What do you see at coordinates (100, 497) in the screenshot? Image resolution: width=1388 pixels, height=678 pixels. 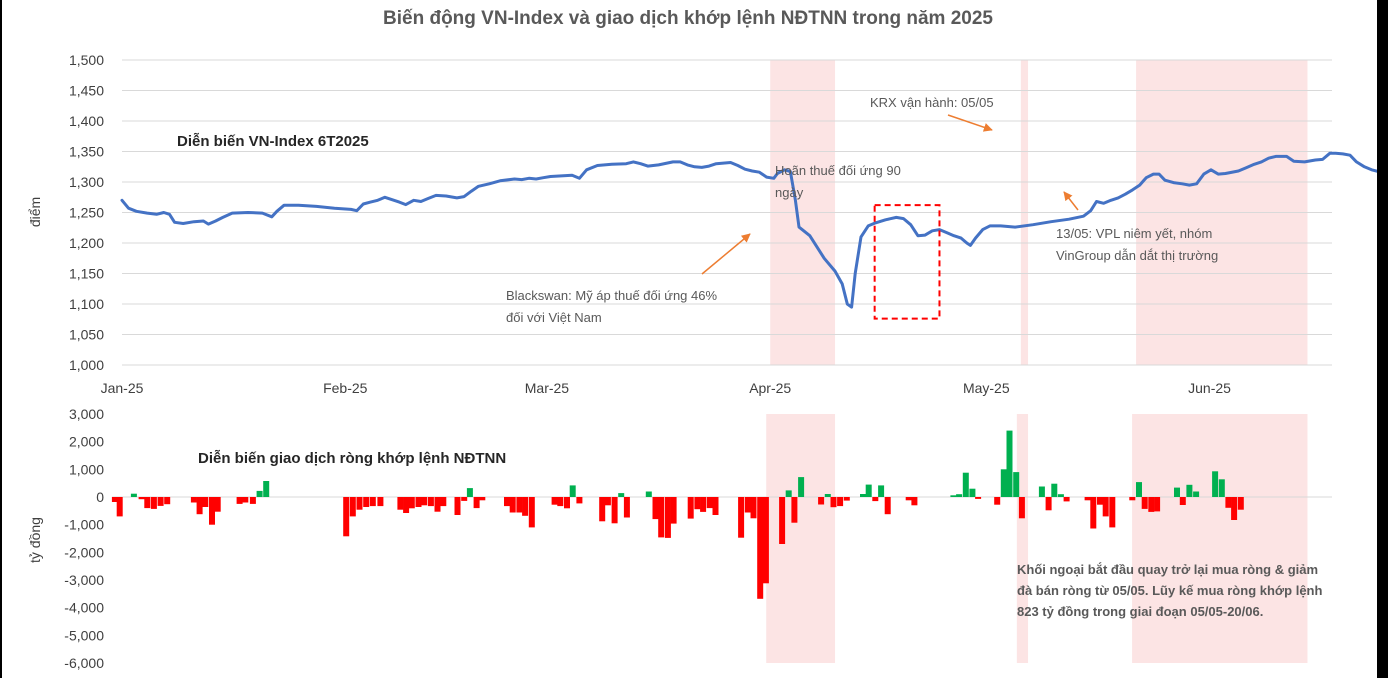 I see `bar-y-tick-label: 0` at bounding box center [100, 497].